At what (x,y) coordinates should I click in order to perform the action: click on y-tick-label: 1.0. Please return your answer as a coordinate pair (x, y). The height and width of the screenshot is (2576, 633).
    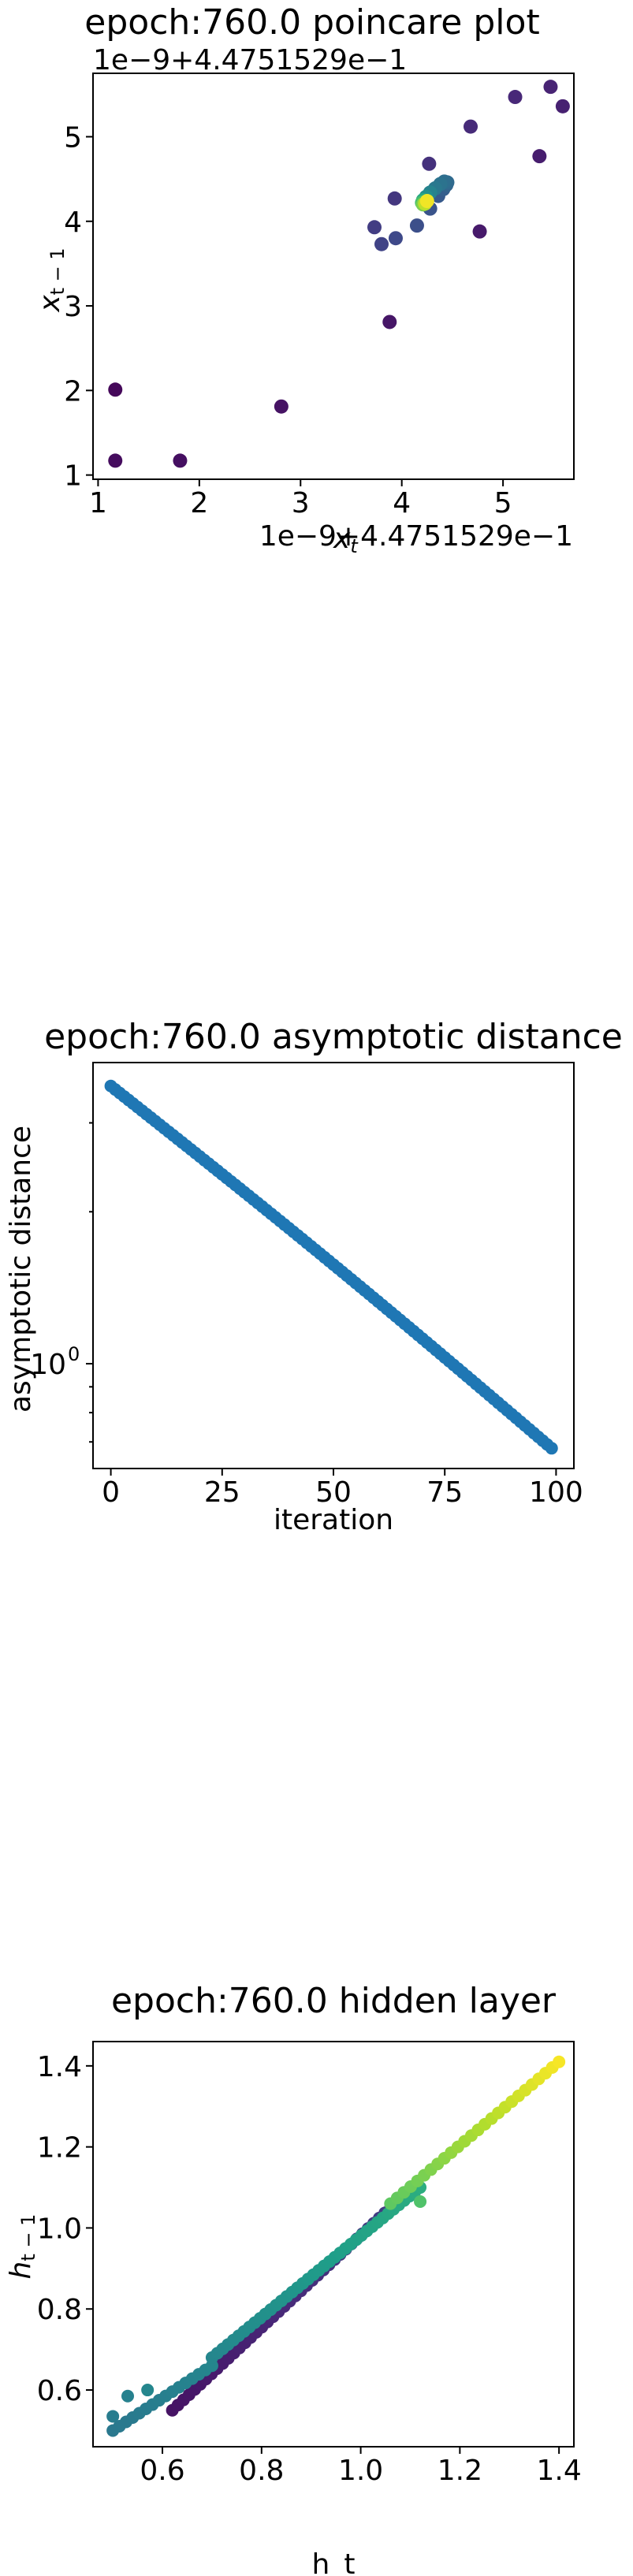
    Looking at the image, I should click on (59, 2229).